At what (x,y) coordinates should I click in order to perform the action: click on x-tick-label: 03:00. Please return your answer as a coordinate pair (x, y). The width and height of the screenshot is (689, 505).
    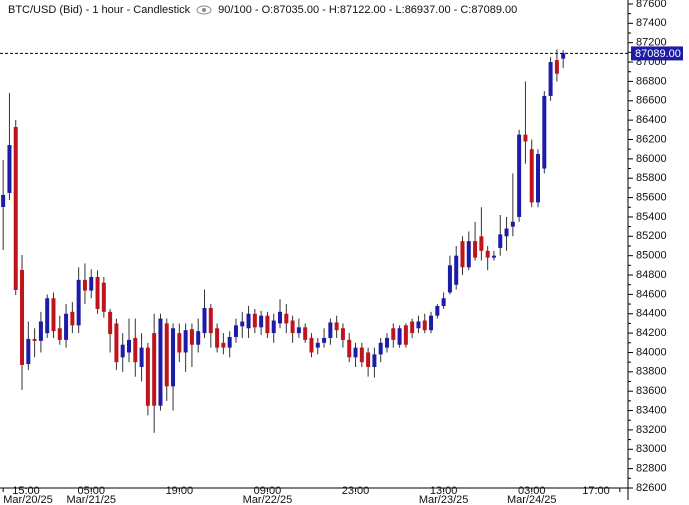
    Looking at the image, I should click on (532, 491).